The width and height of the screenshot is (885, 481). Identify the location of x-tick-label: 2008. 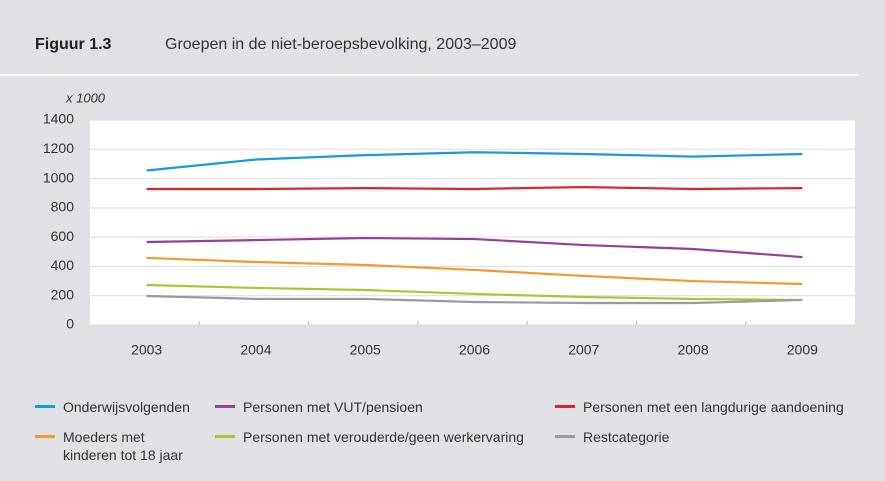
(692, 350).